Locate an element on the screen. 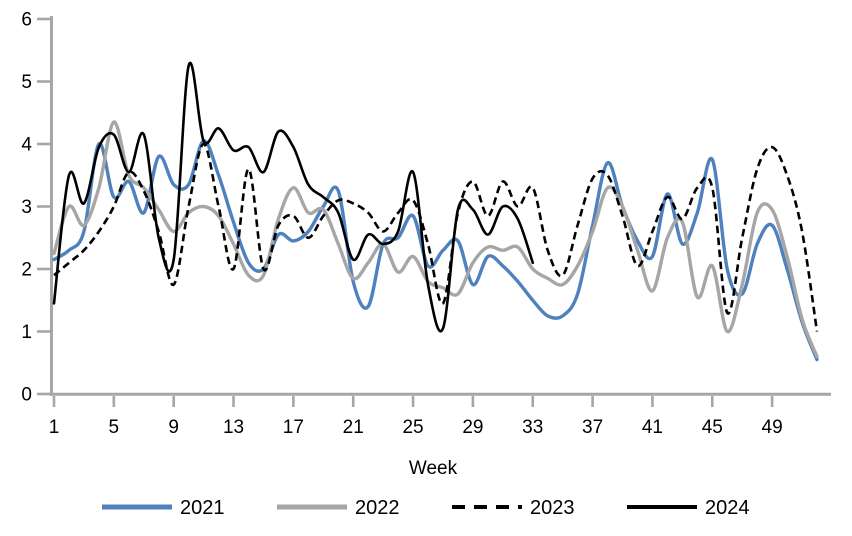  x-axis-title: Week is located at coordinates (433, 468).